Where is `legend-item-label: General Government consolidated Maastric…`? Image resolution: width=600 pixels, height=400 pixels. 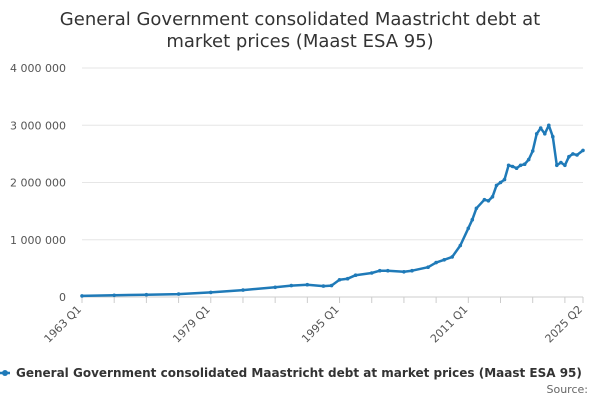
legend-item-label: General Government consolidated Maastric… is located at coordinates (299, 373).